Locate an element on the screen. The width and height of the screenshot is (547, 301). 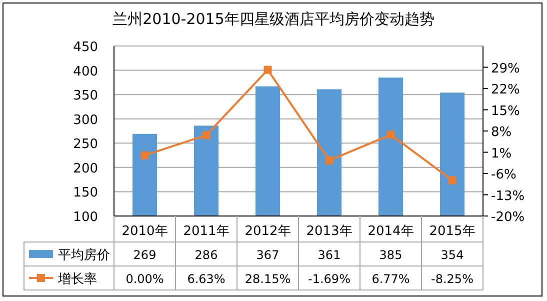
x-tick-label: 2011年 is located at coordinates (206, 231).